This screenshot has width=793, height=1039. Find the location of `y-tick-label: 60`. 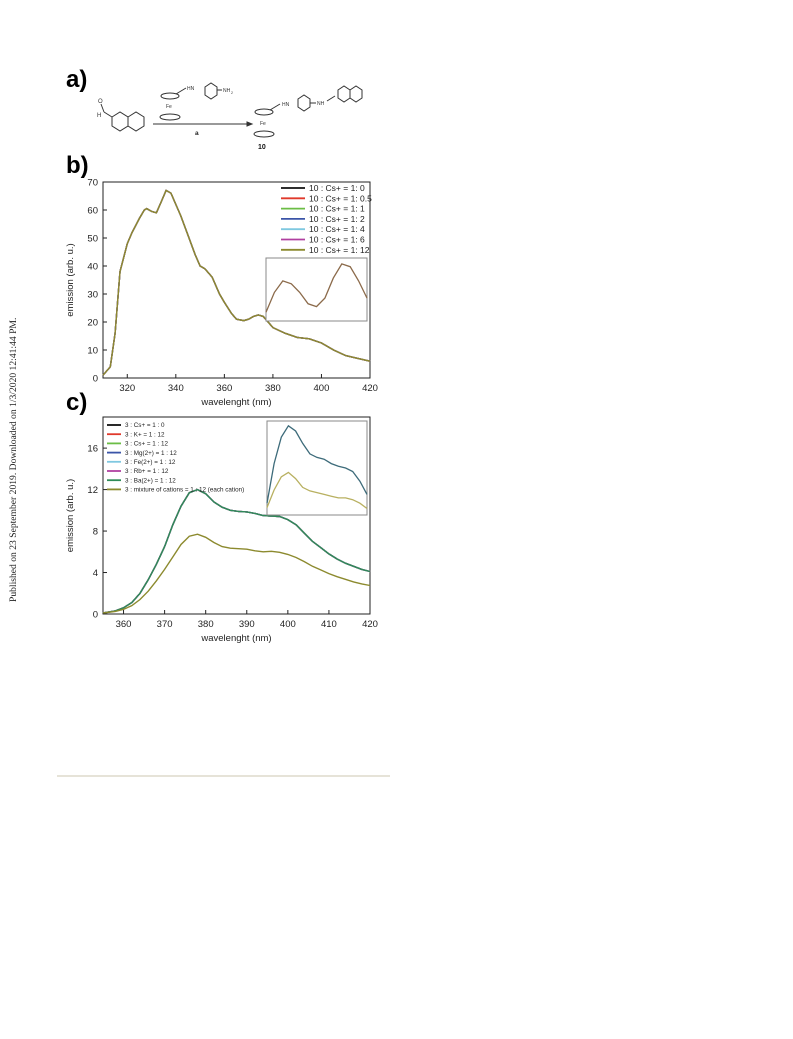

y-tick-label: 60 is located at coordinates (92, 211).